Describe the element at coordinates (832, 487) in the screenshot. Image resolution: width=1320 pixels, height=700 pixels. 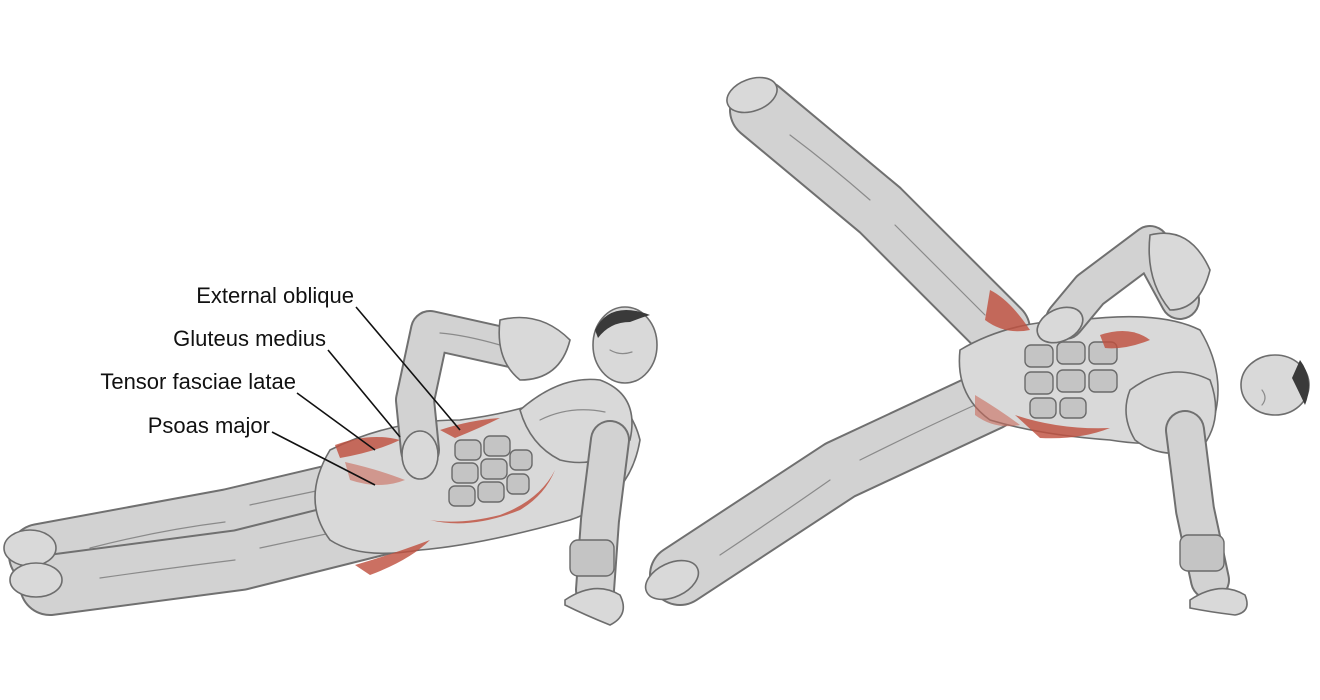
I see `bottom-leg` at that location.